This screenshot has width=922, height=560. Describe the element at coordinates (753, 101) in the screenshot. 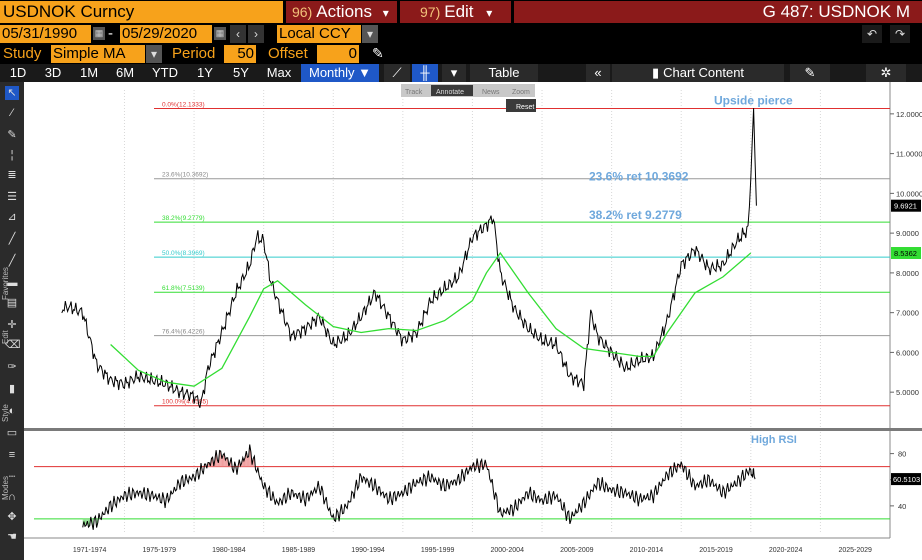

I see `chart-annotation-text: Upside pierce` at that location.